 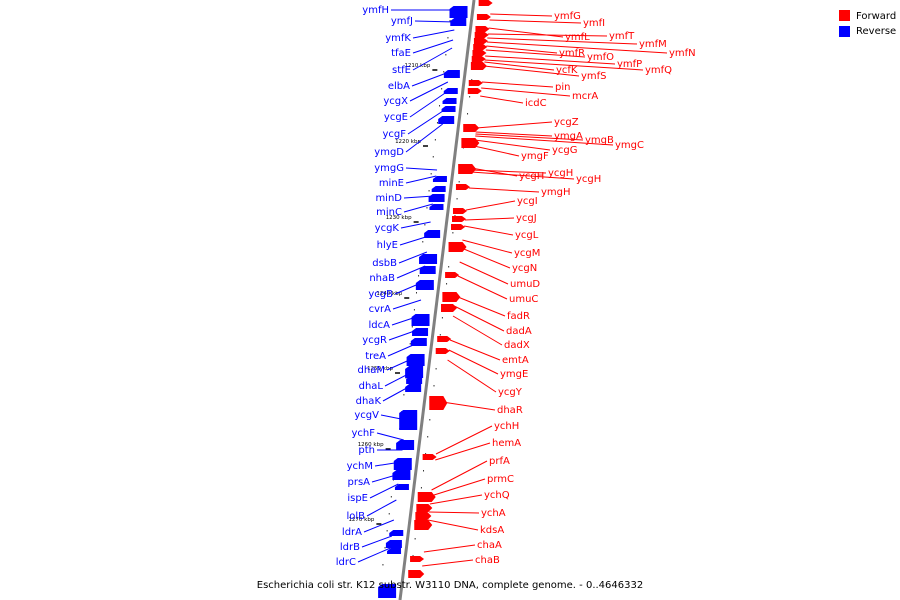 I want to click on forward-gene-label: icdC, so click(x=536, y=103).